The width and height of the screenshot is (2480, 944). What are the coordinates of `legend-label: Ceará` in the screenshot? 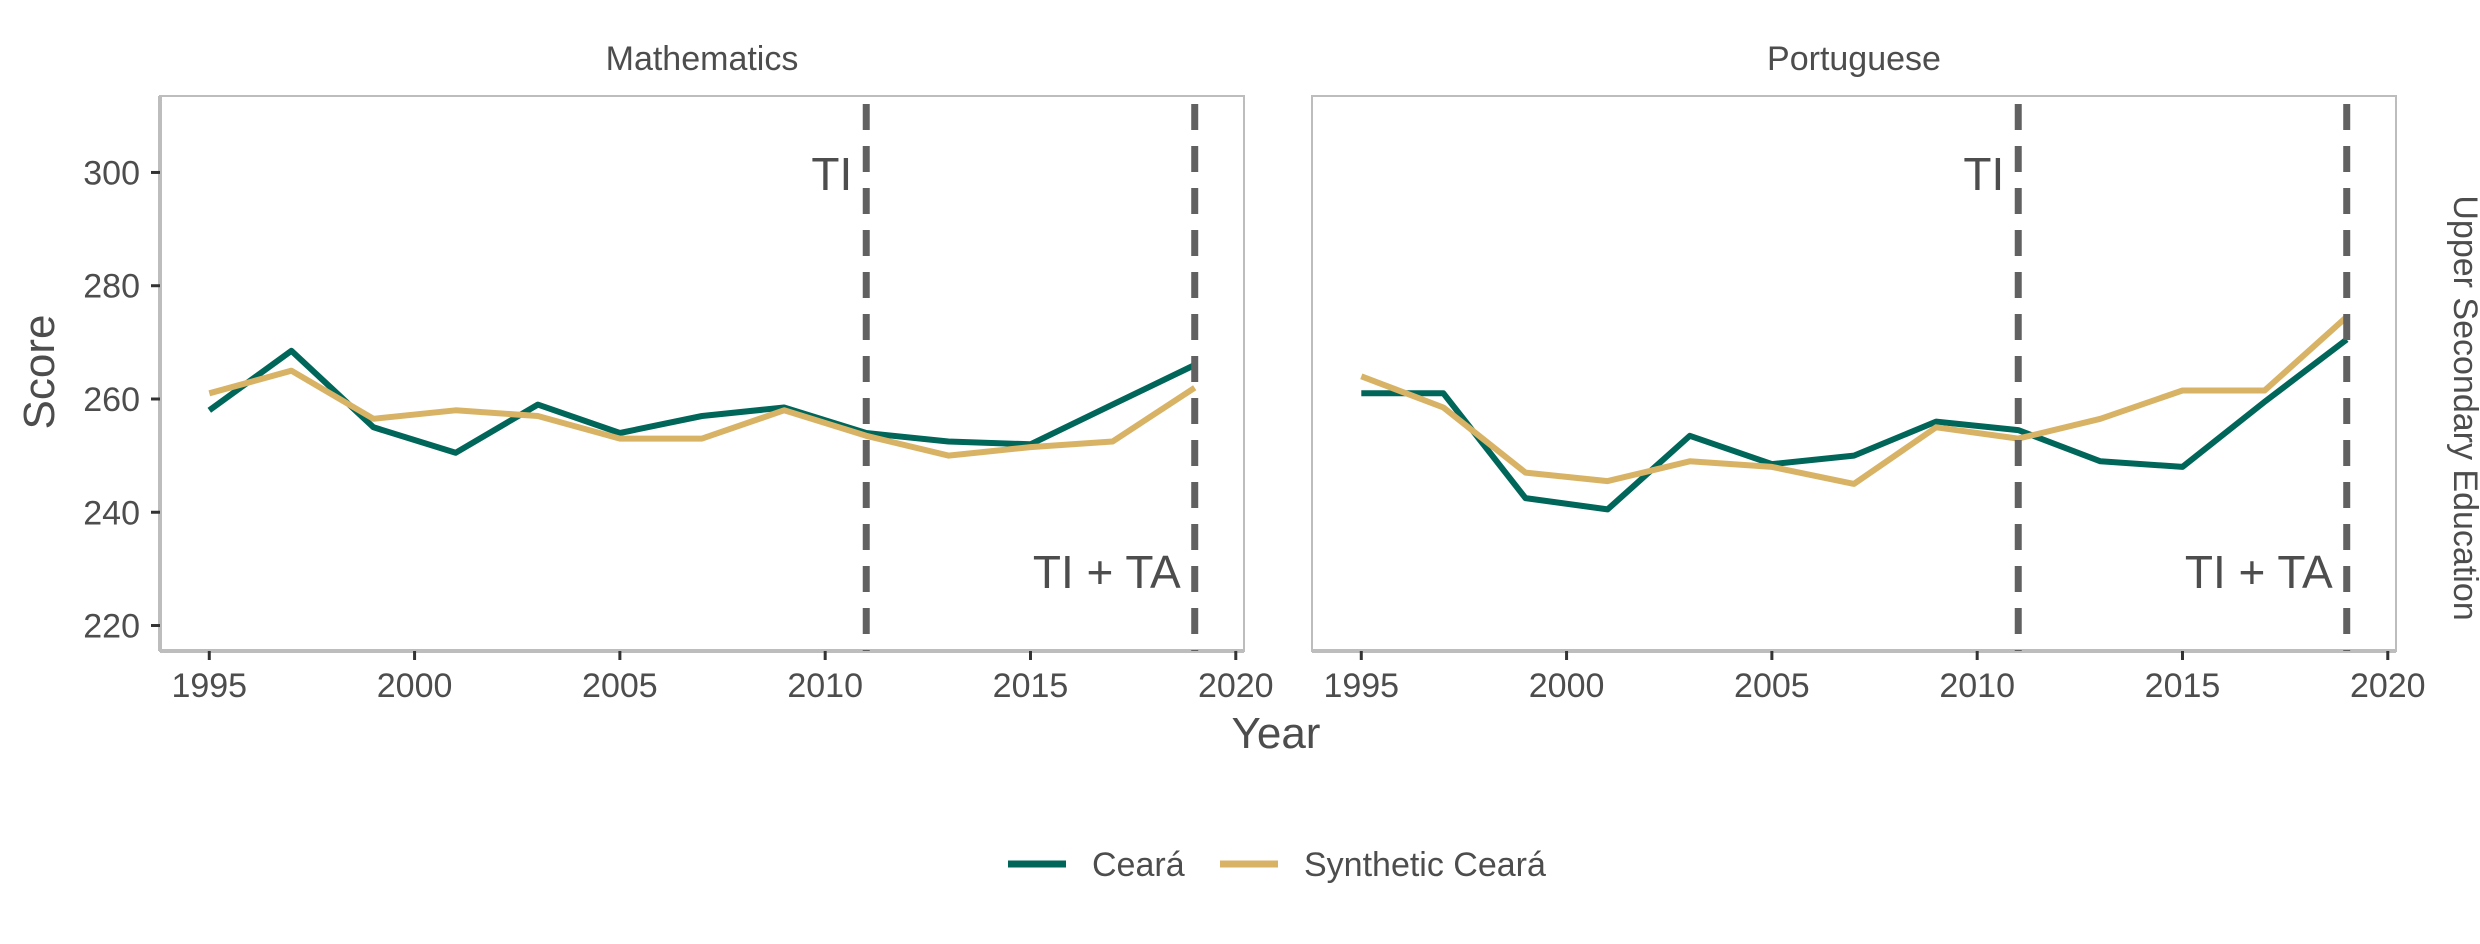 It's located at (1138, 865).